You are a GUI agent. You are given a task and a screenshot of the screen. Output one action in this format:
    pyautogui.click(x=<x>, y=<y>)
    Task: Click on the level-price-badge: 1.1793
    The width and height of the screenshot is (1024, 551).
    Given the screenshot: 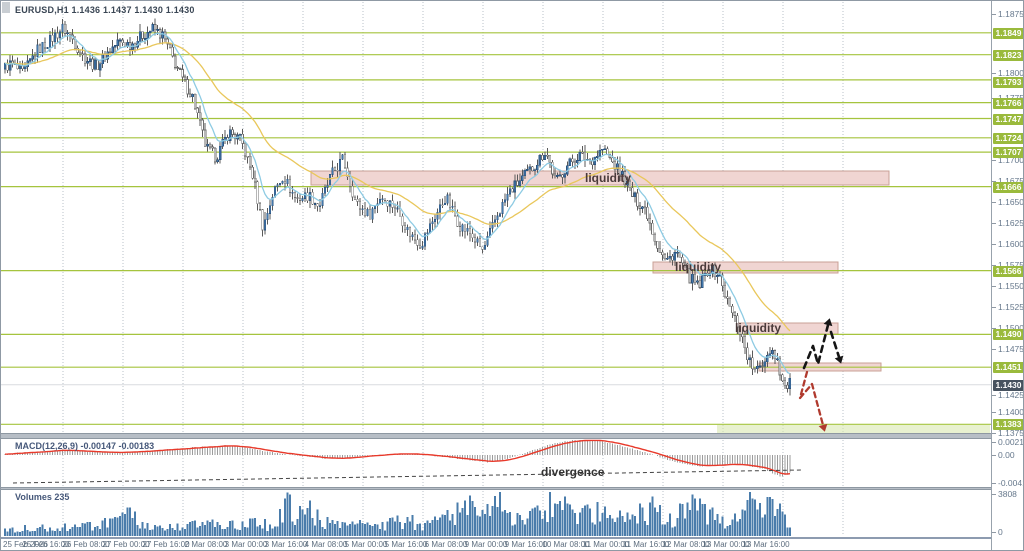 What is the action you would take?
    pyautogui.click(x=1008, y=82)
    